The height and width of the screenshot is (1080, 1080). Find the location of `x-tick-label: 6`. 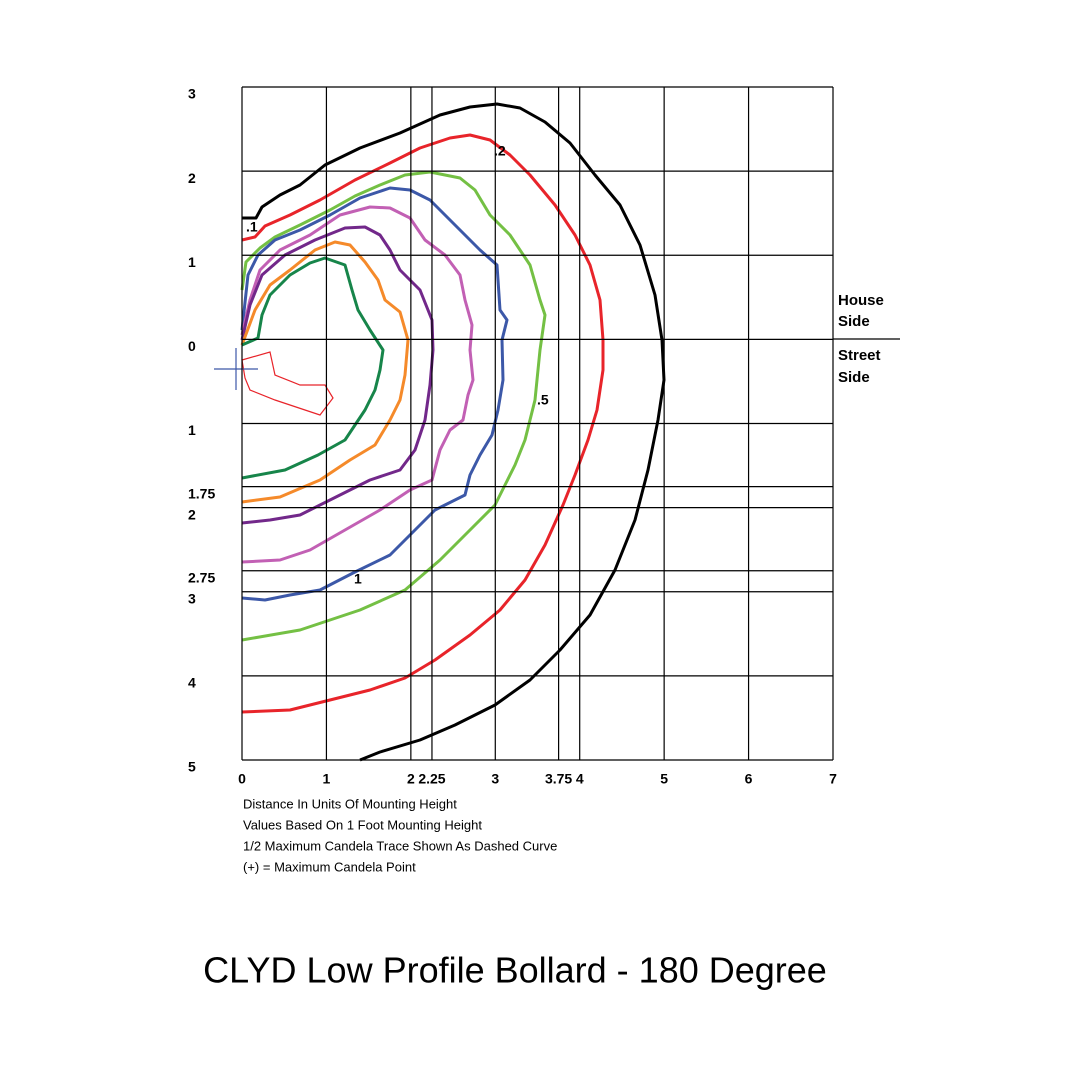

x-tick-label: 6 is located at coordinates (749, 779).